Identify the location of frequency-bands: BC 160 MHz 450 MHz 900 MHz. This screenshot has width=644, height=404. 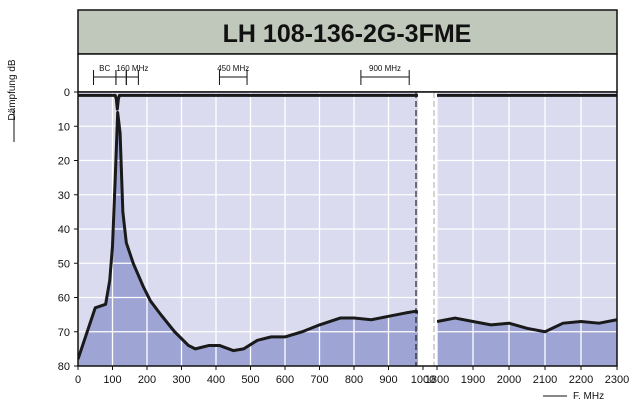
(251, 74).